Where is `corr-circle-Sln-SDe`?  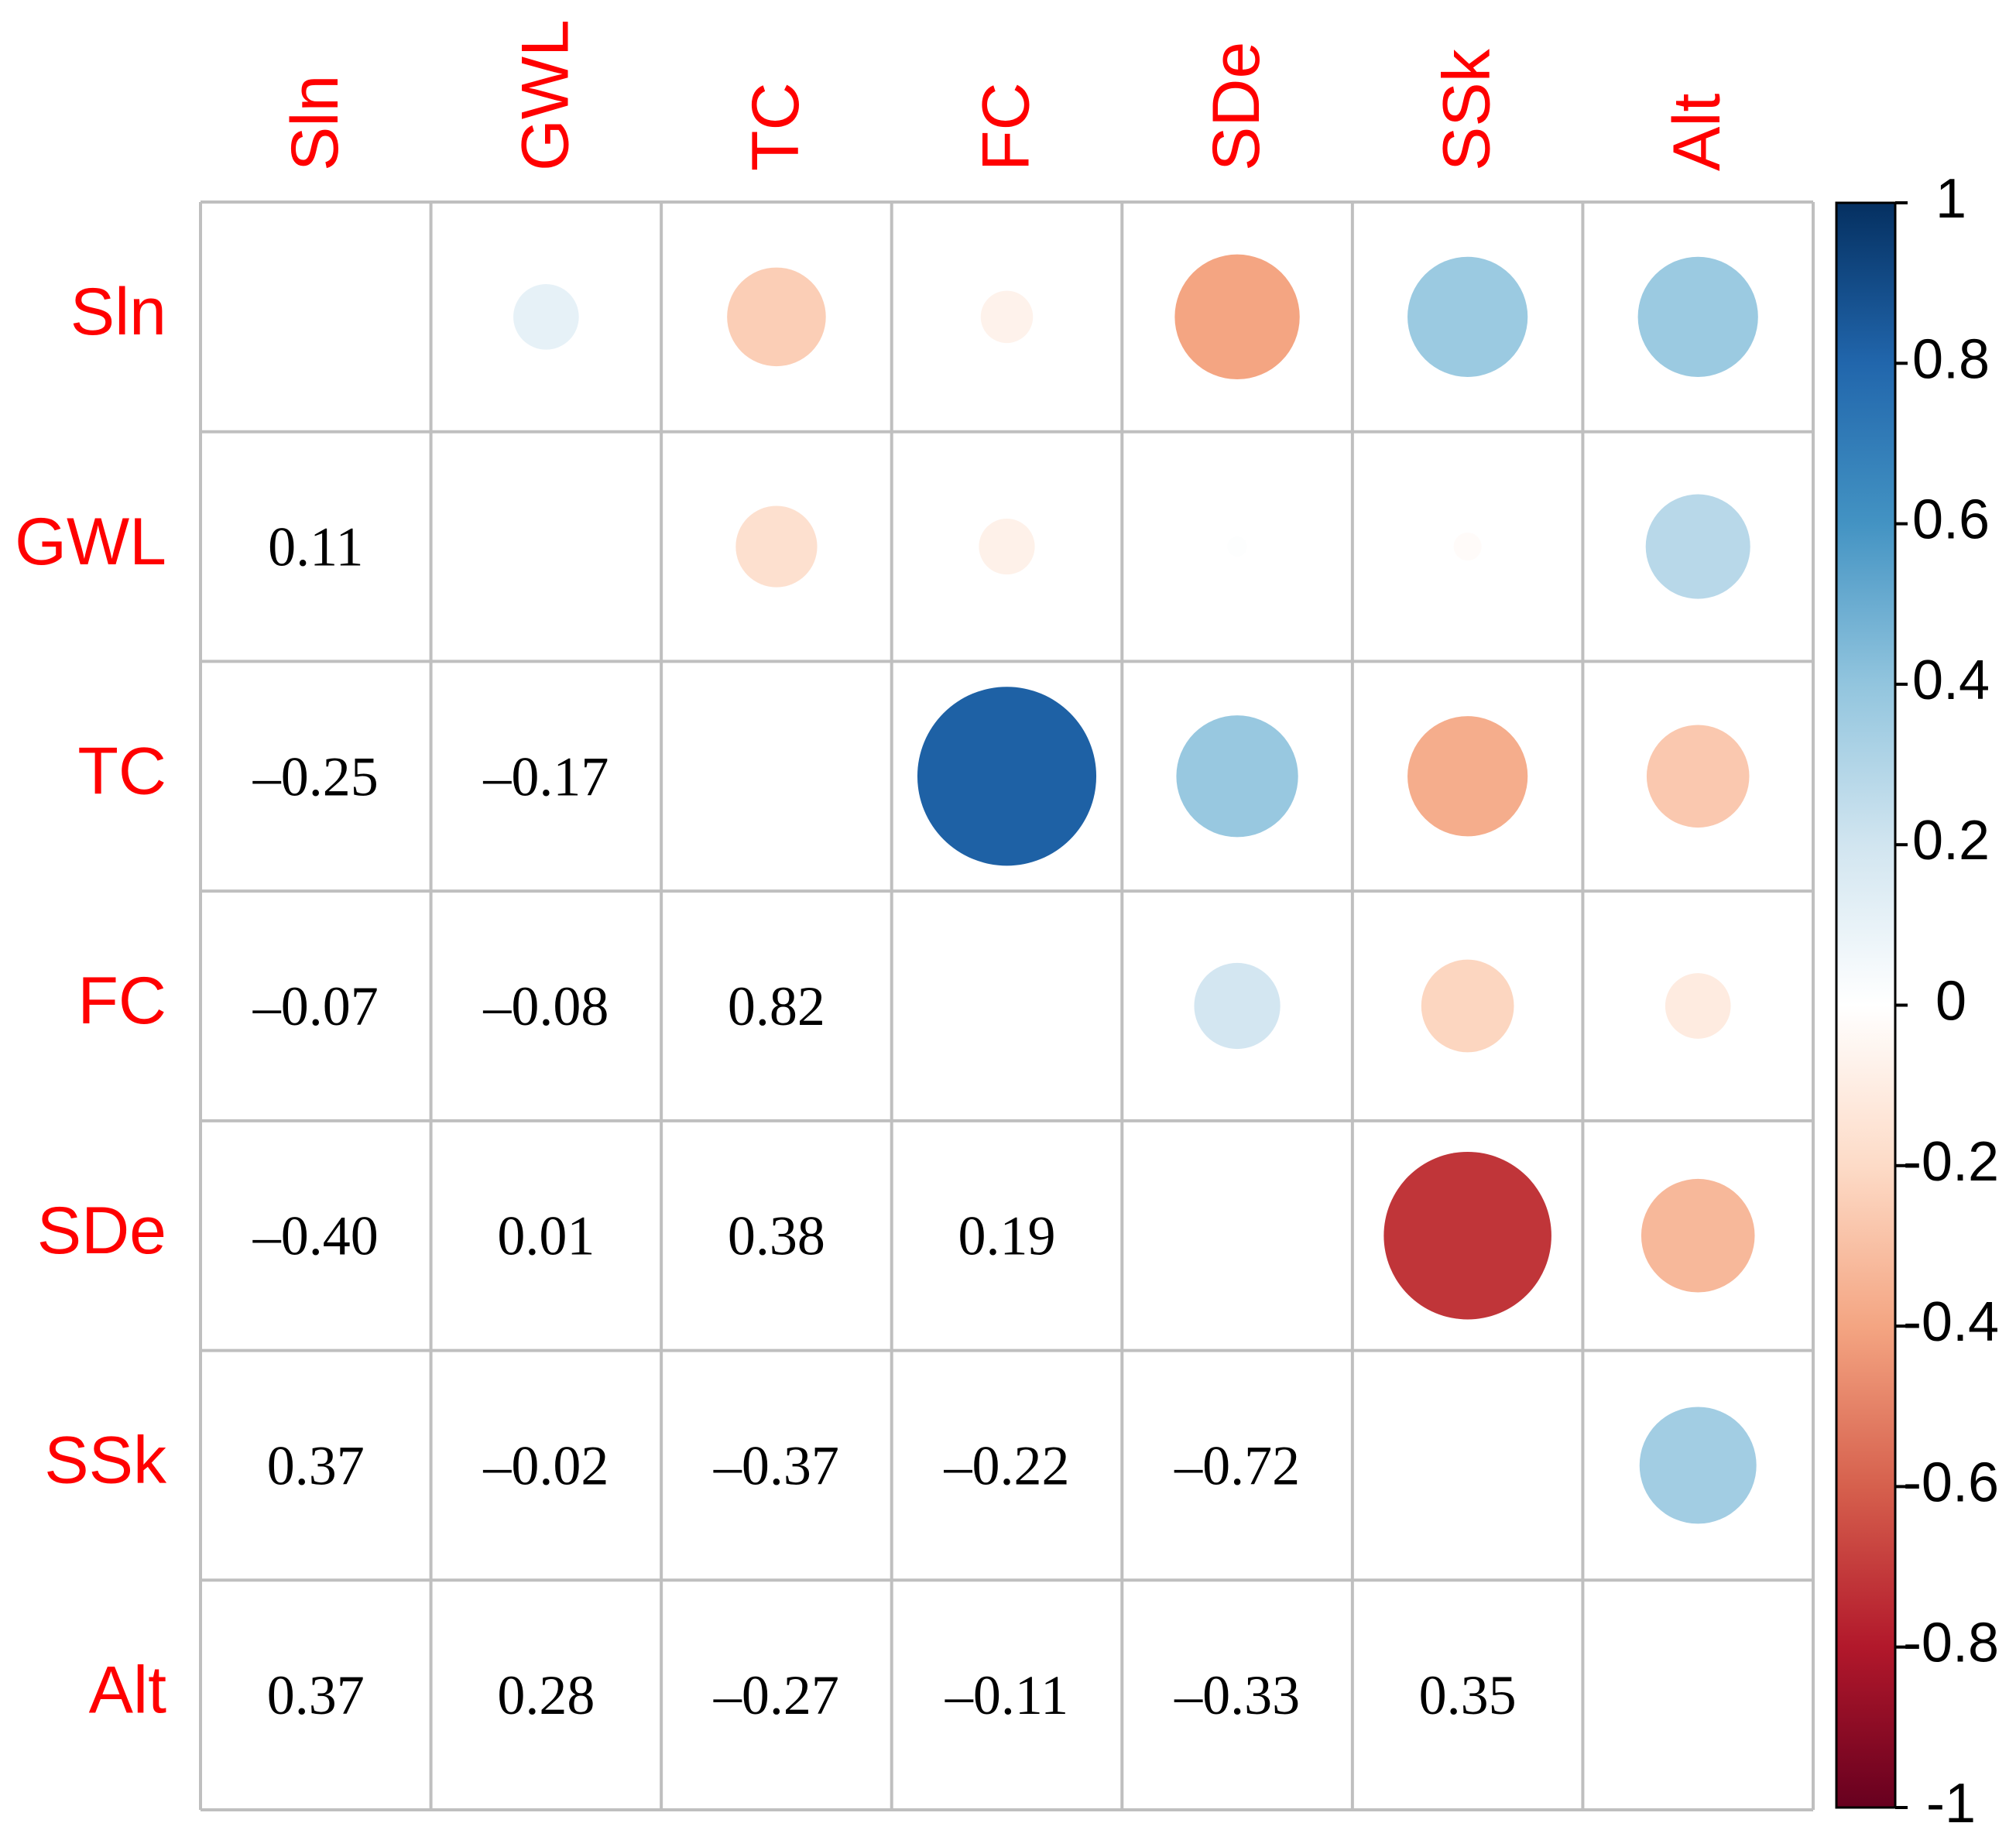 corr-circle-Sln-SDe is located at coordinates (1237, 317).